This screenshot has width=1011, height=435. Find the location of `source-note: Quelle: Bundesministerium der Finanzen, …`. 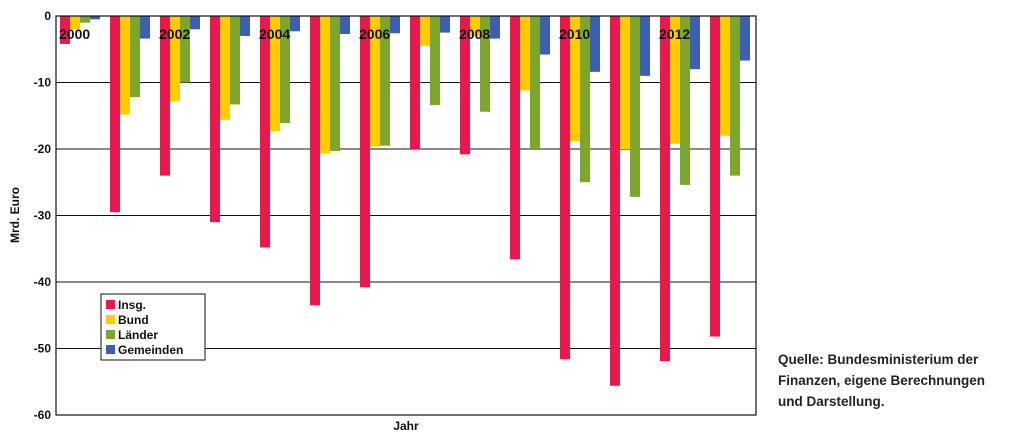

source-note: Quelle: Bundesministerium der Finanzen, … is located at coordinates (894, 380).